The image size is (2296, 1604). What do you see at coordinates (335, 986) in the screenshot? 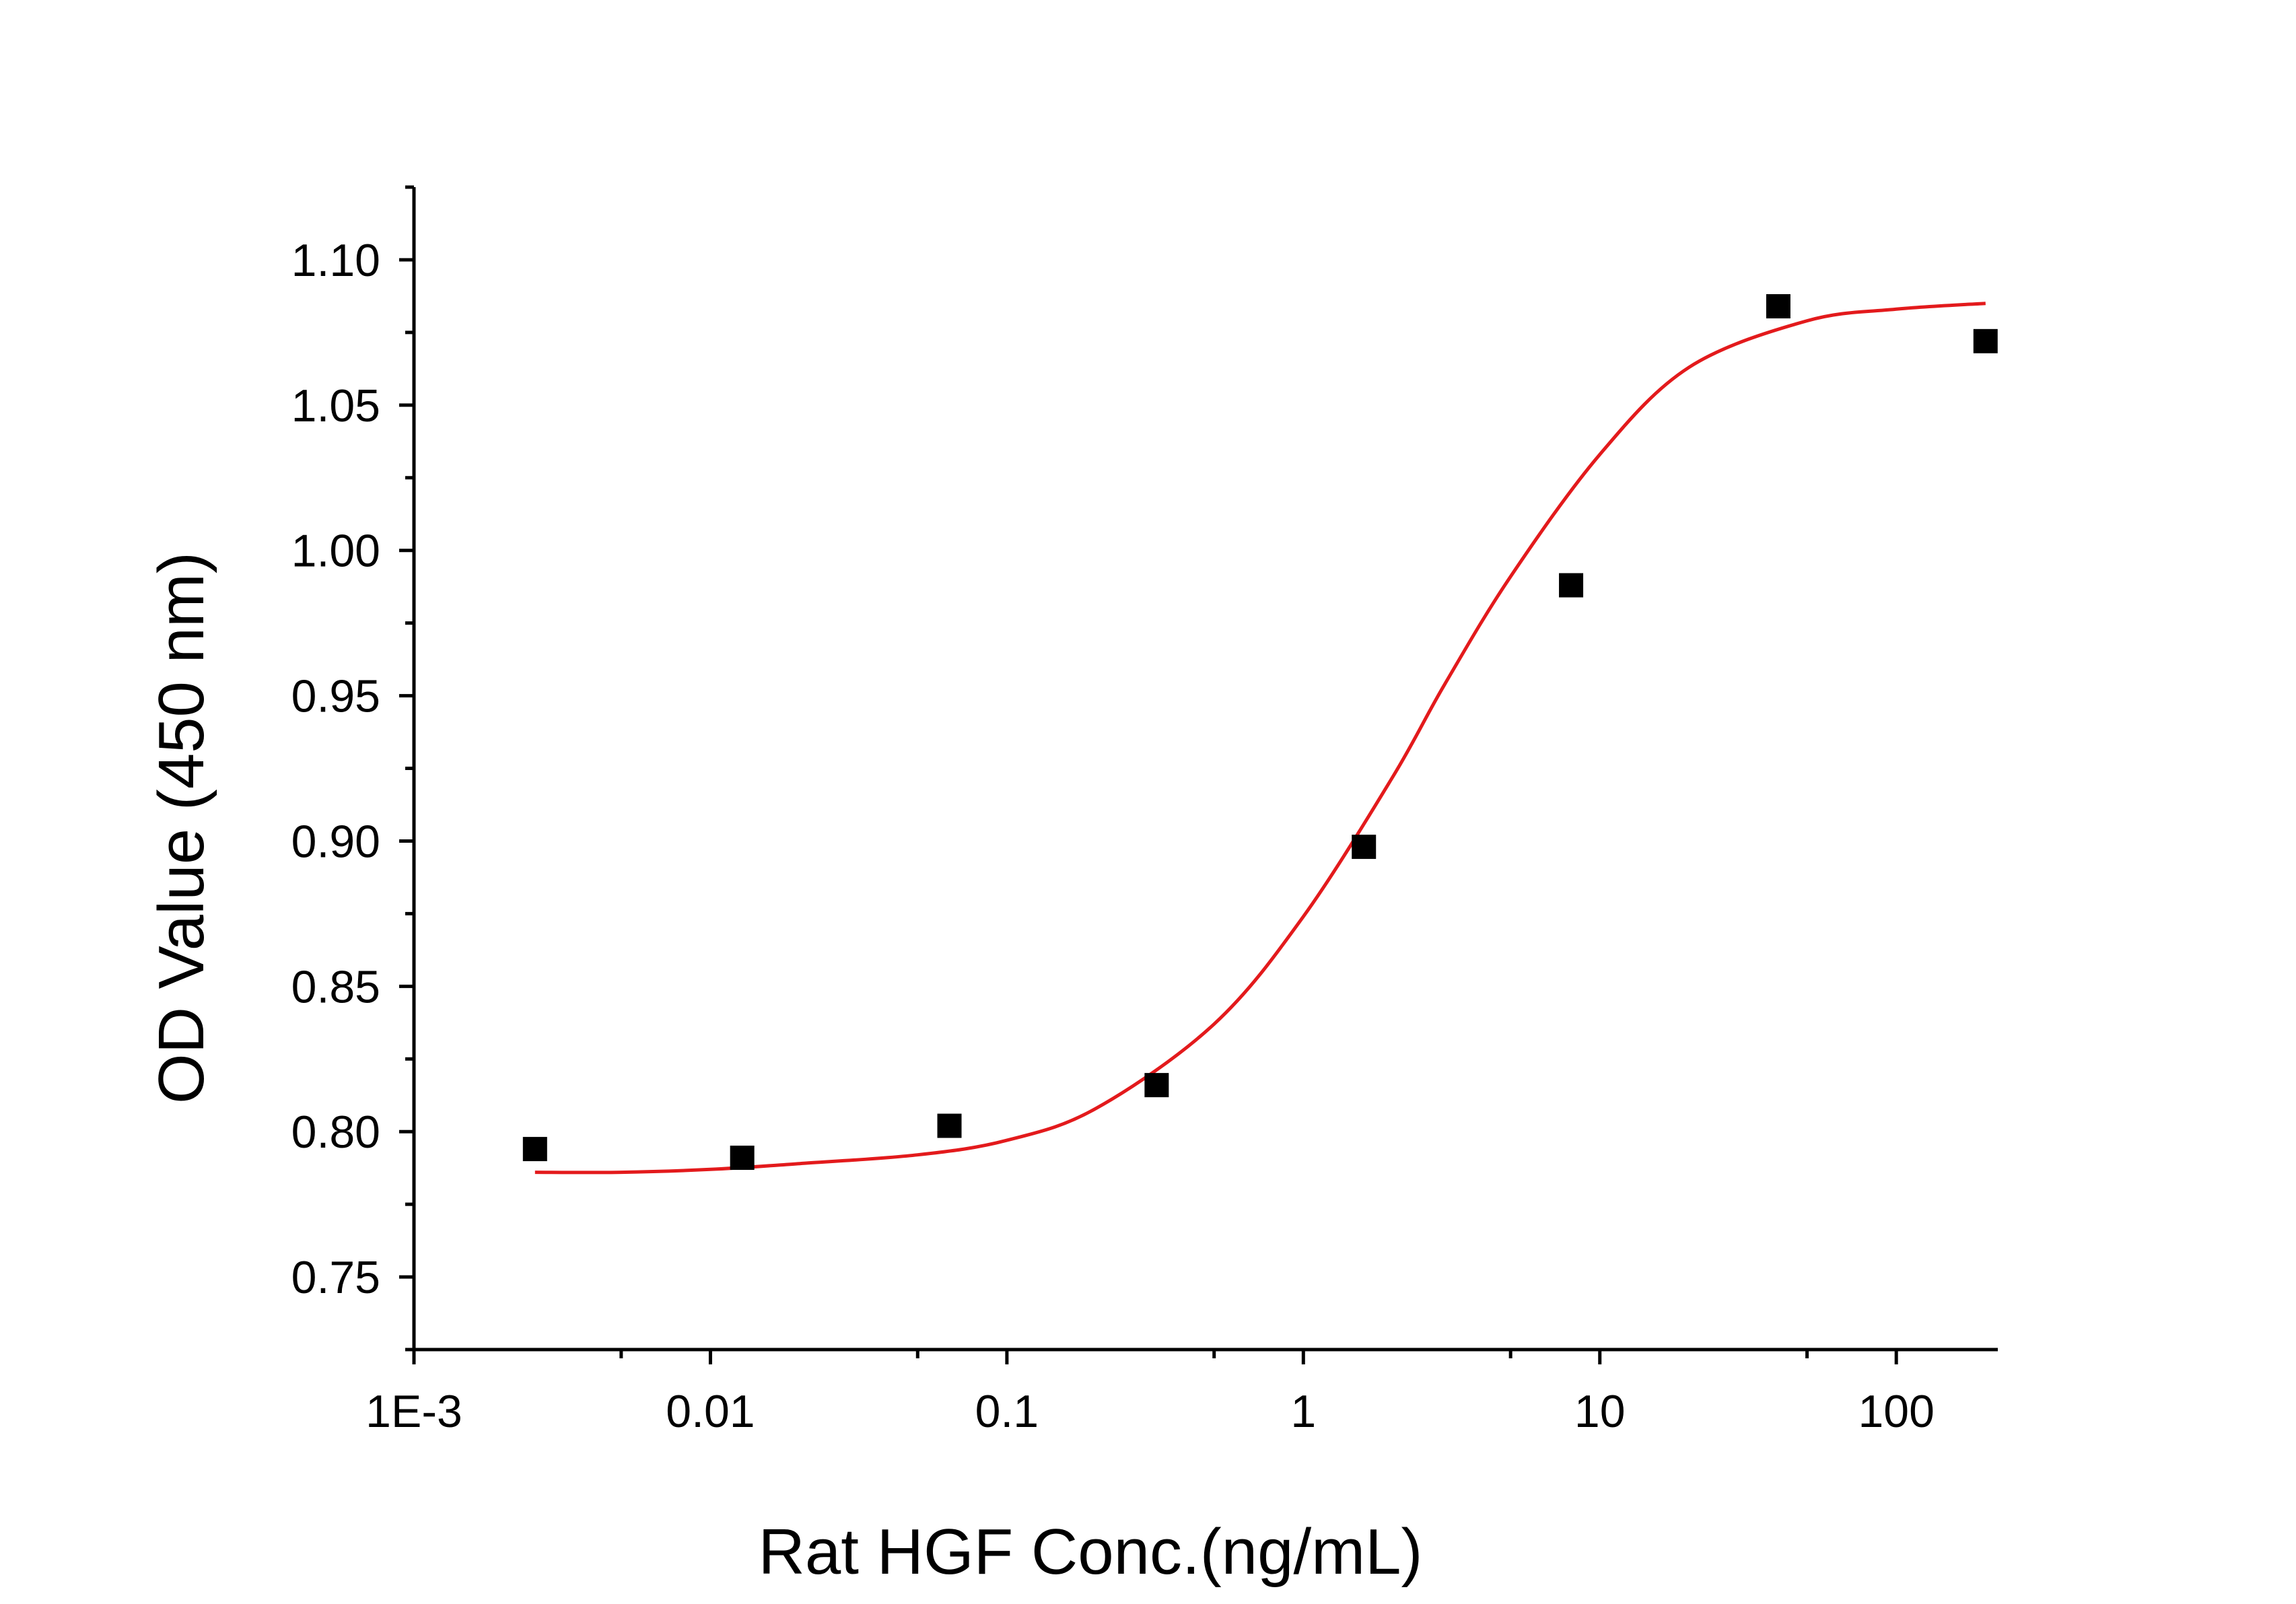
I see `y-tick-label: 0.85` at bounding box center [335, 986].